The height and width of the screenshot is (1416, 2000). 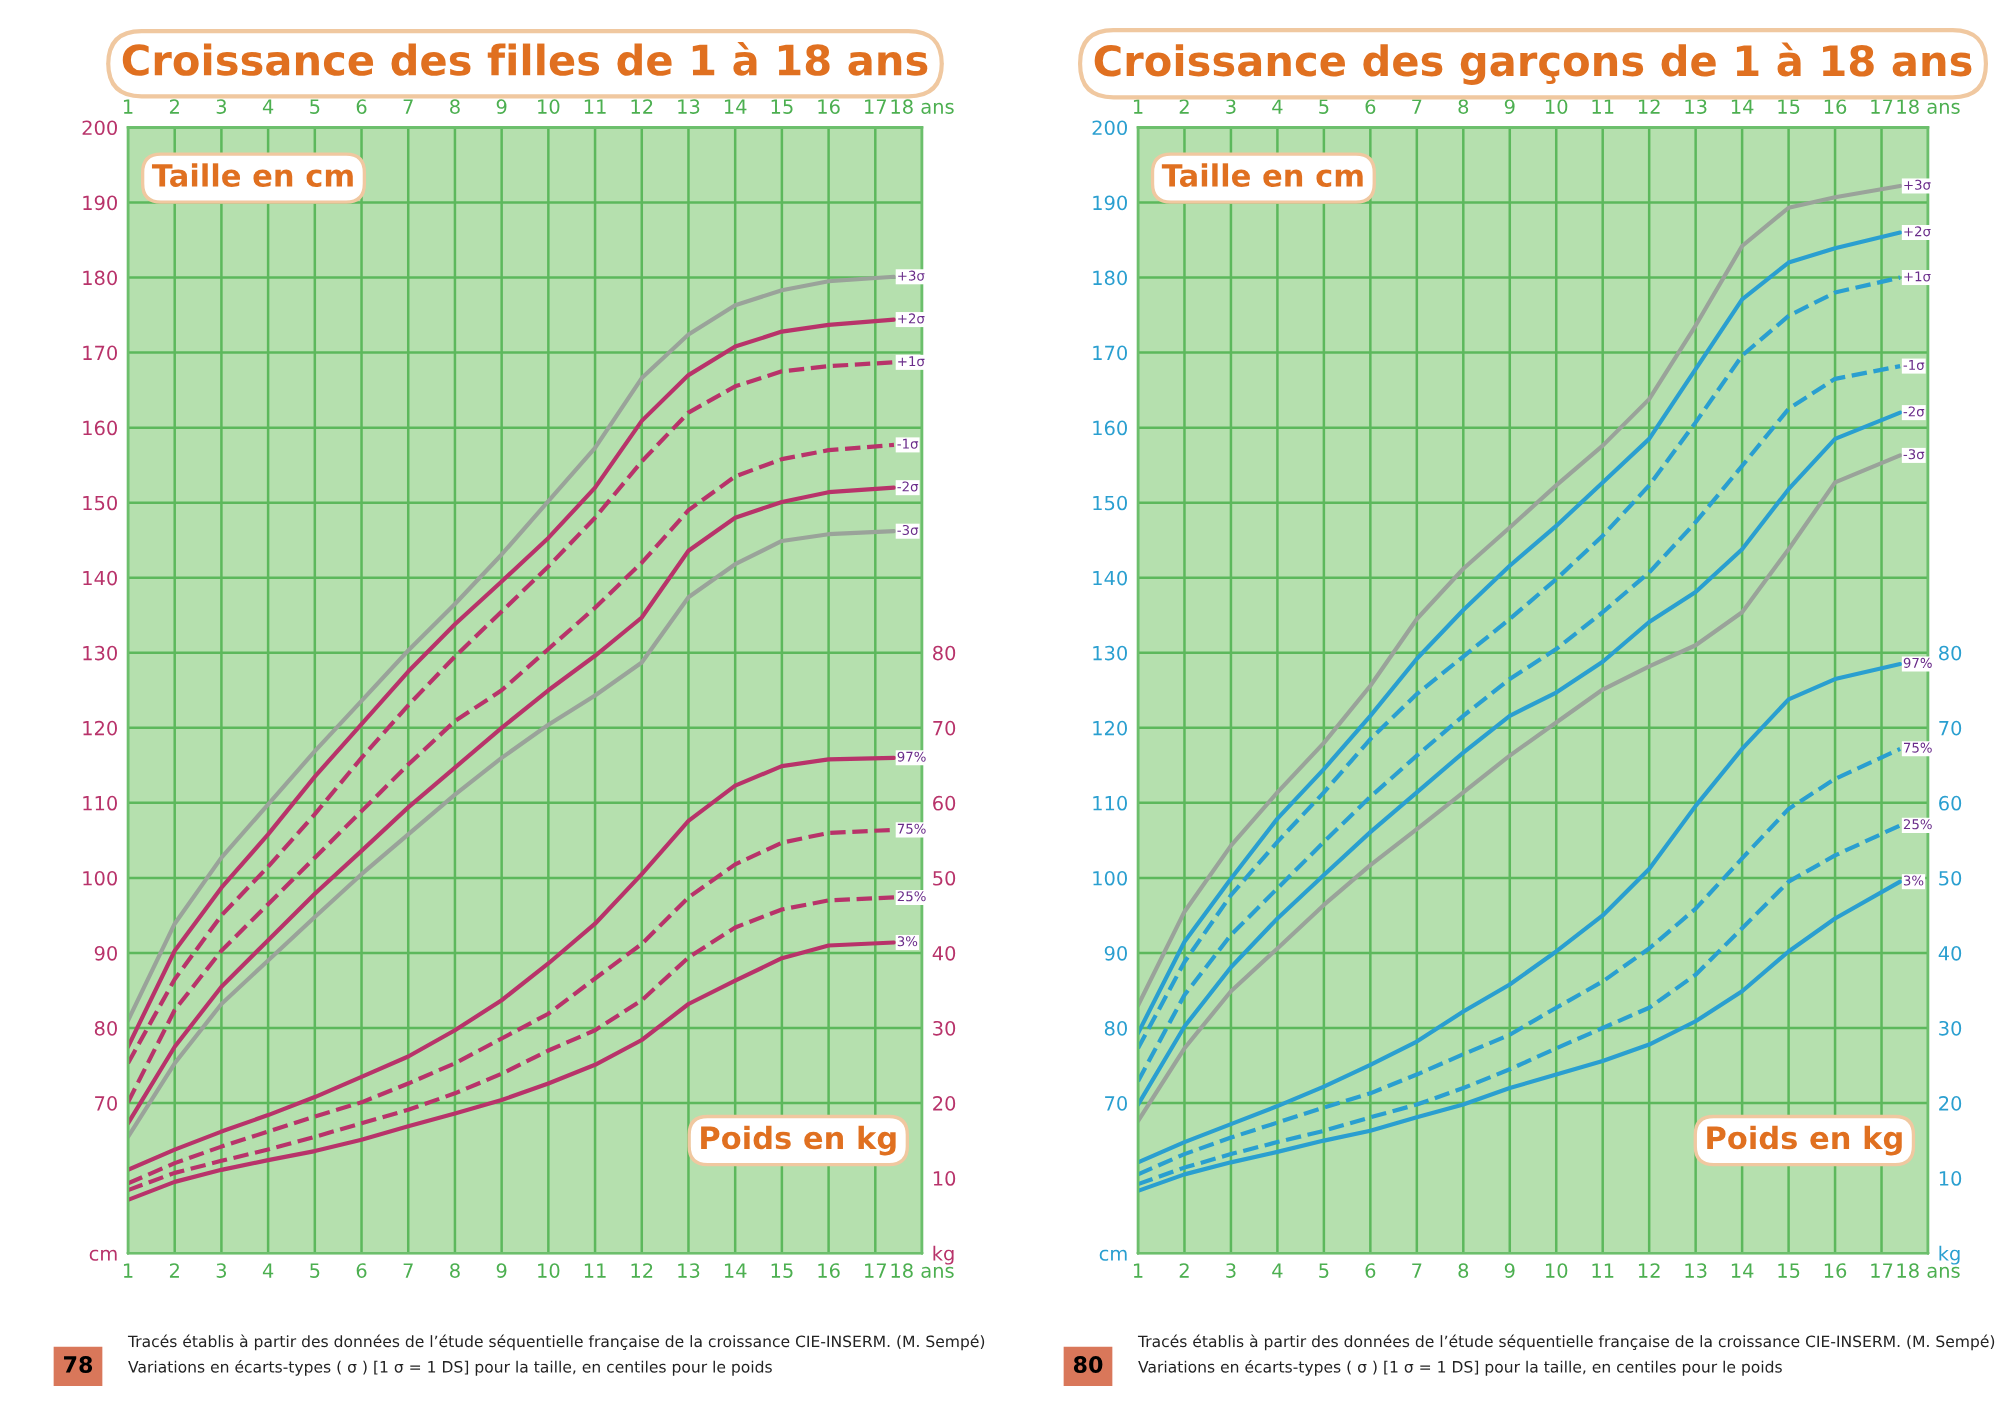 What do you see at coordinates (943, 1255) in the screenshot?
I see `y2-tick-label: kg` at bounding box center [943, 1255].